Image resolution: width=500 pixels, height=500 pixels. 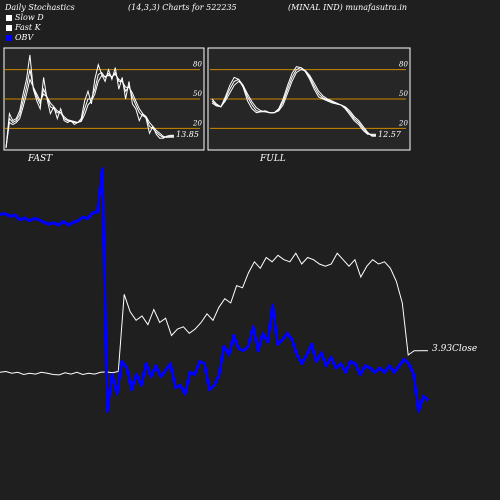 I want to click on legend-obv: OBV, so click(x=19, y=37).